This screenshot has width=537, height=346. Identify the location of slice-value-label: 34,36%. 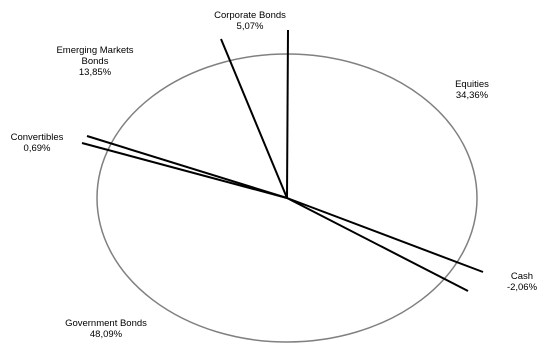
(472, 95).